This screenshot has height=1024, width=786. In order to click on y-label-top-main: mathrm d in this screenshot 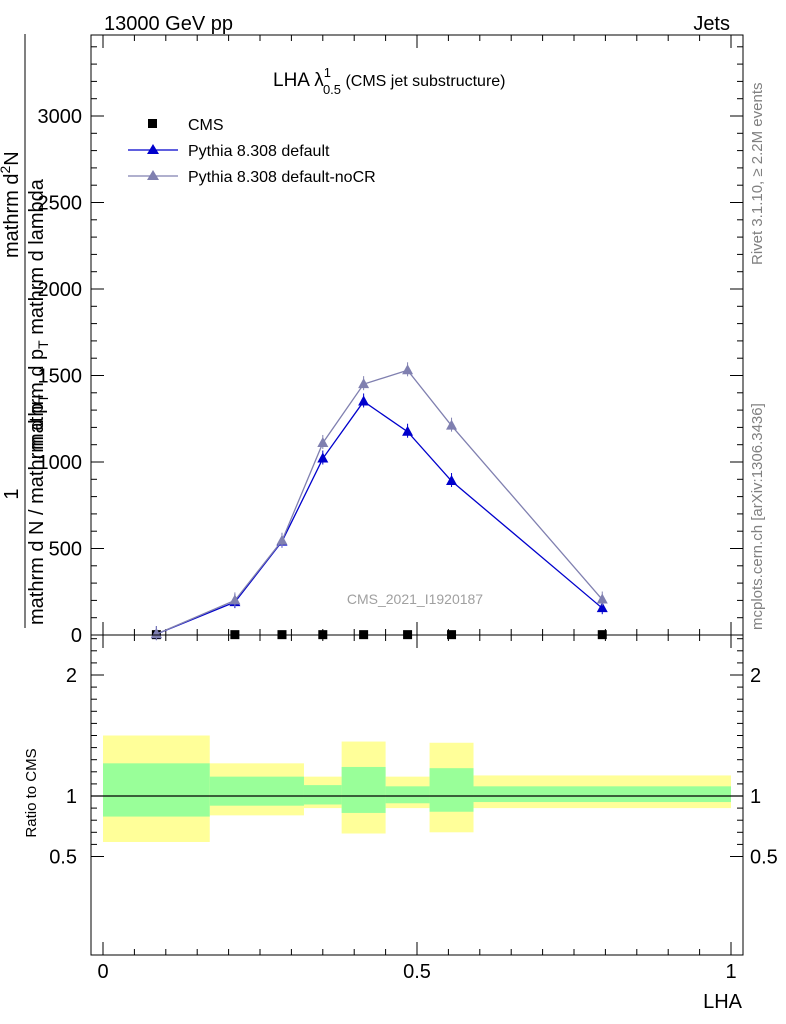, I will do `click(12, 216)`.